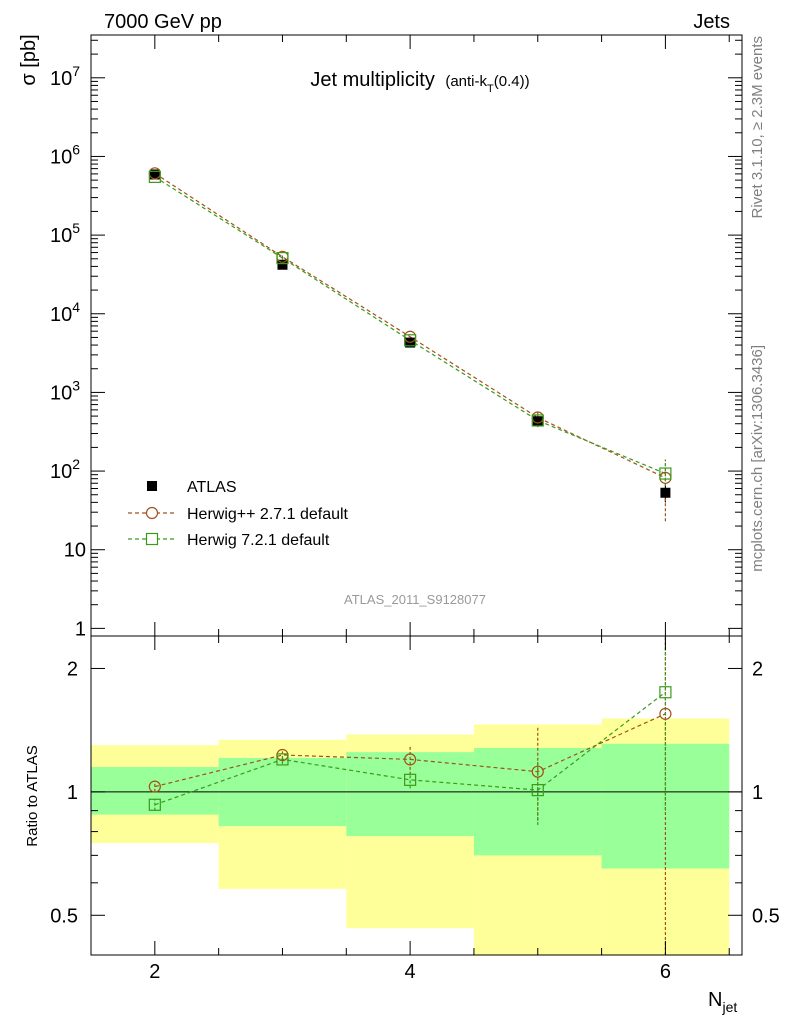 This screenshot has width=786, height=1024. Describe the element at coordinates (212, 487) in the screenshot. I see `legend-label-atlas: ATLAS` at that location.